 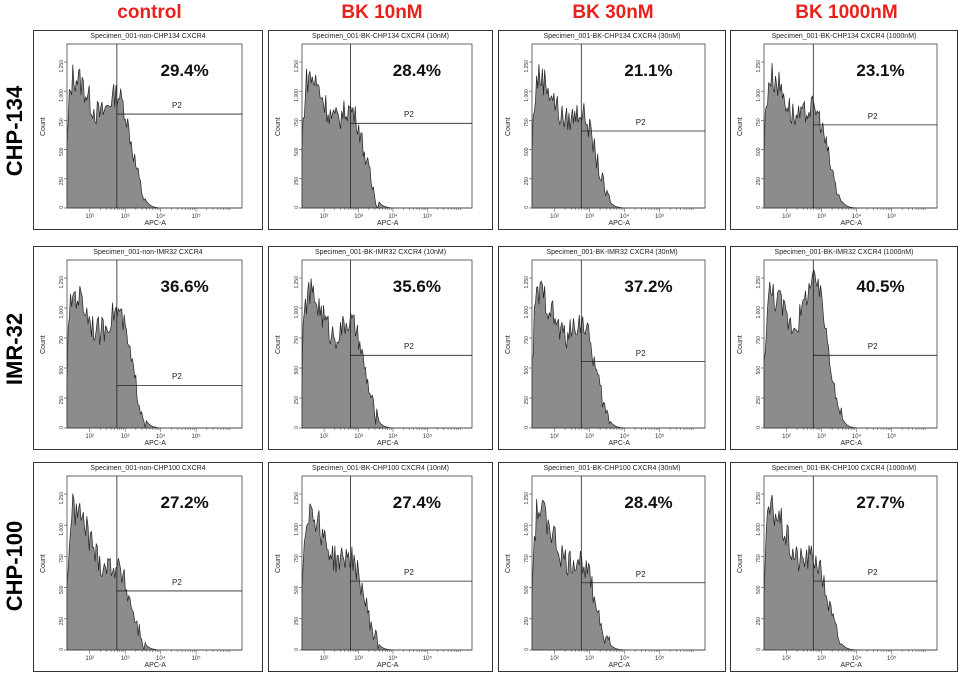 I want to click on percent-label: 23.1%, so click(x=880, y=70).